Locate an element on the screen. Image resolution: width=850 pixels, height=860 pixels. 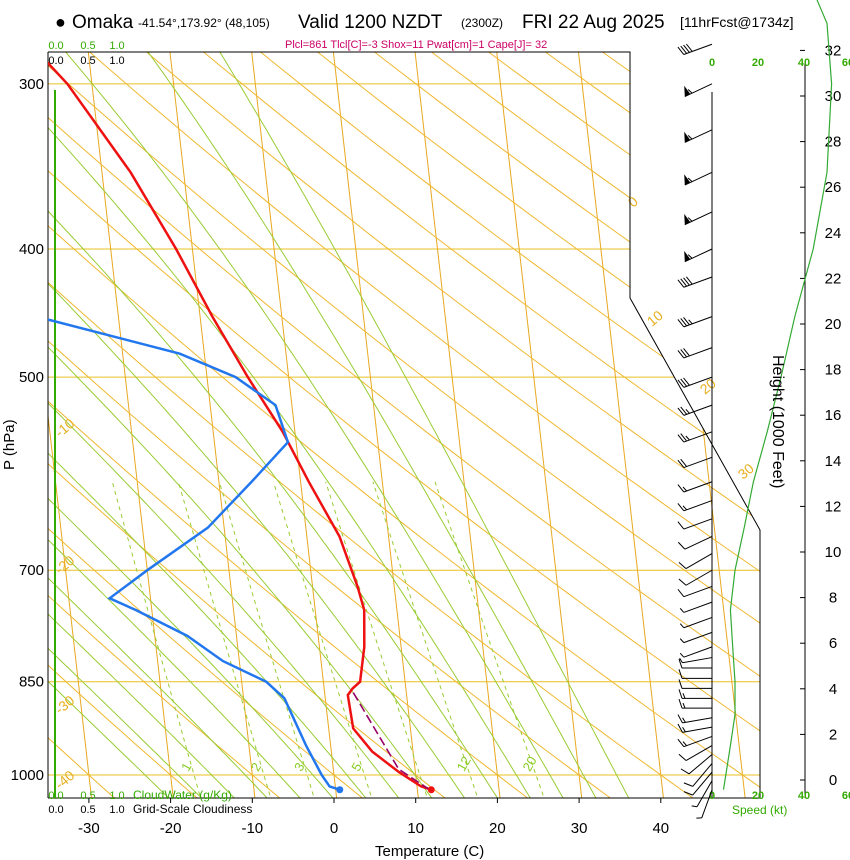
isotherm-label: 10 is located at coordinates (655, 318).